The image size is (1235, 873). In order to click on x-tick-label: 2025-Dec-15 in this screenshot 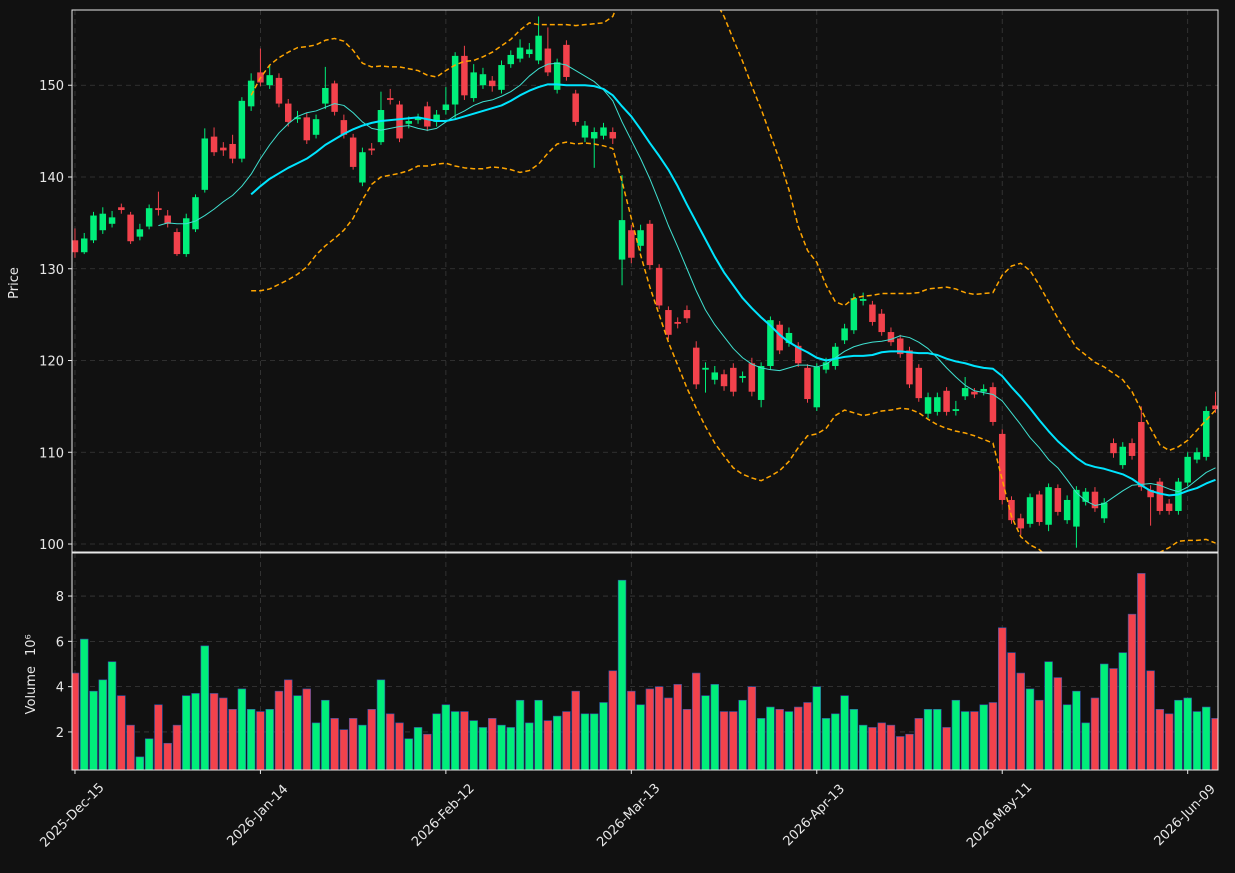, I will do `click(72, 815)`.